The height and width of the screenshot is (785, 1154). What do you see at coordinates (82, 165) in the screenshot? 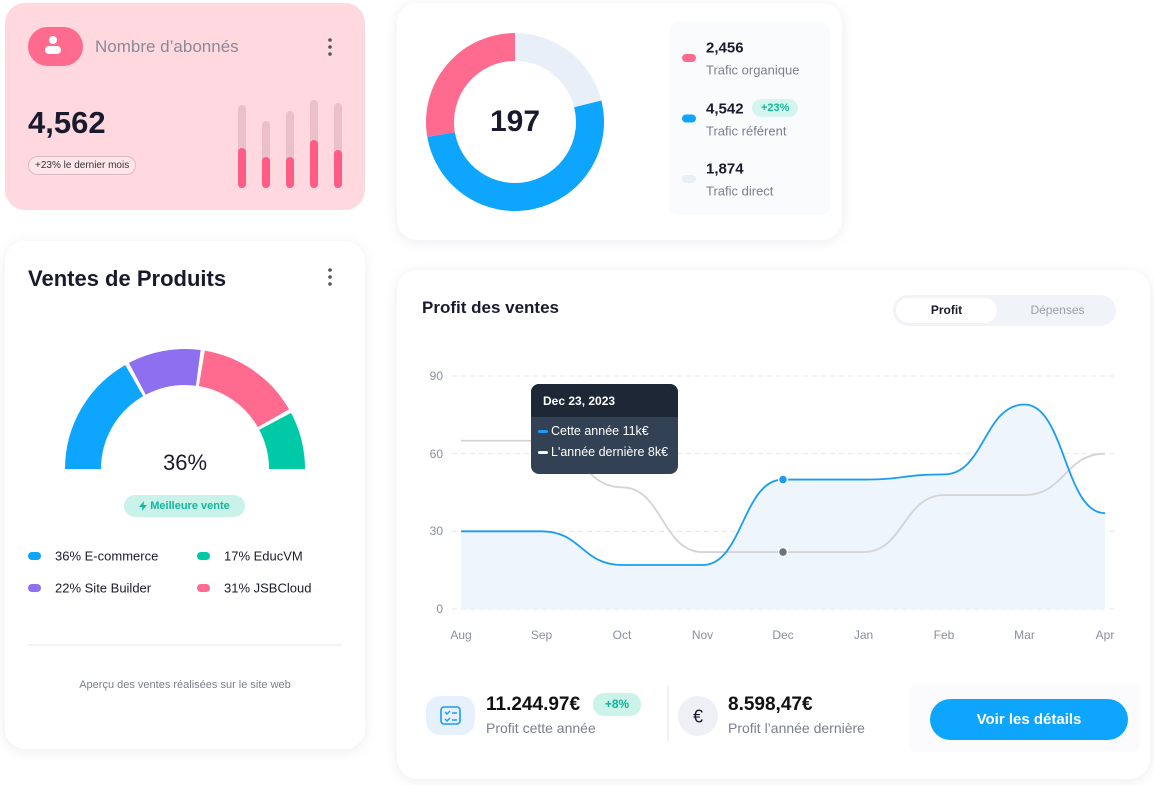
I see `badge: +23% le dernier mois` at bounding box center [82, 165].